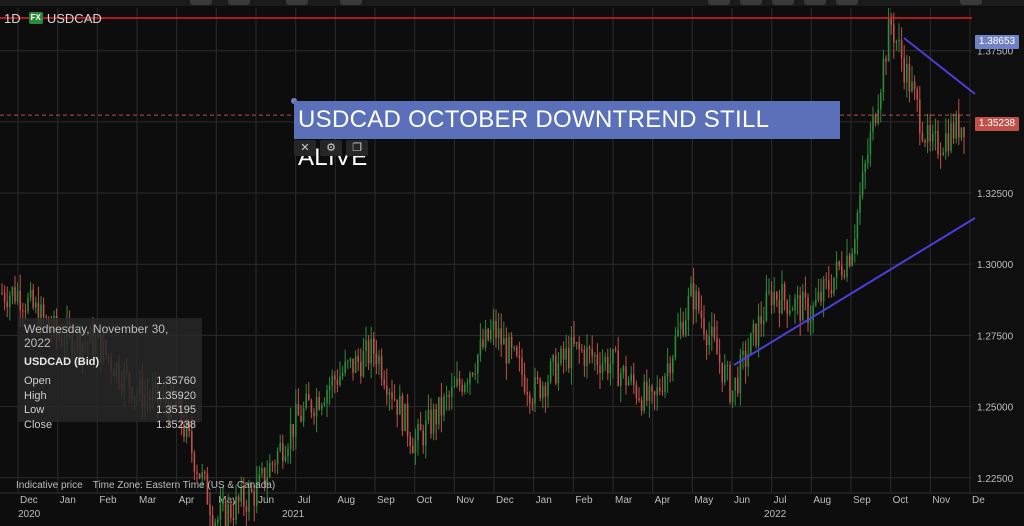 The image size is (1024, 526). Describe the element at coordinates (505, 500) in the screenshot. I see `x-tick-label: Dec` at that location.